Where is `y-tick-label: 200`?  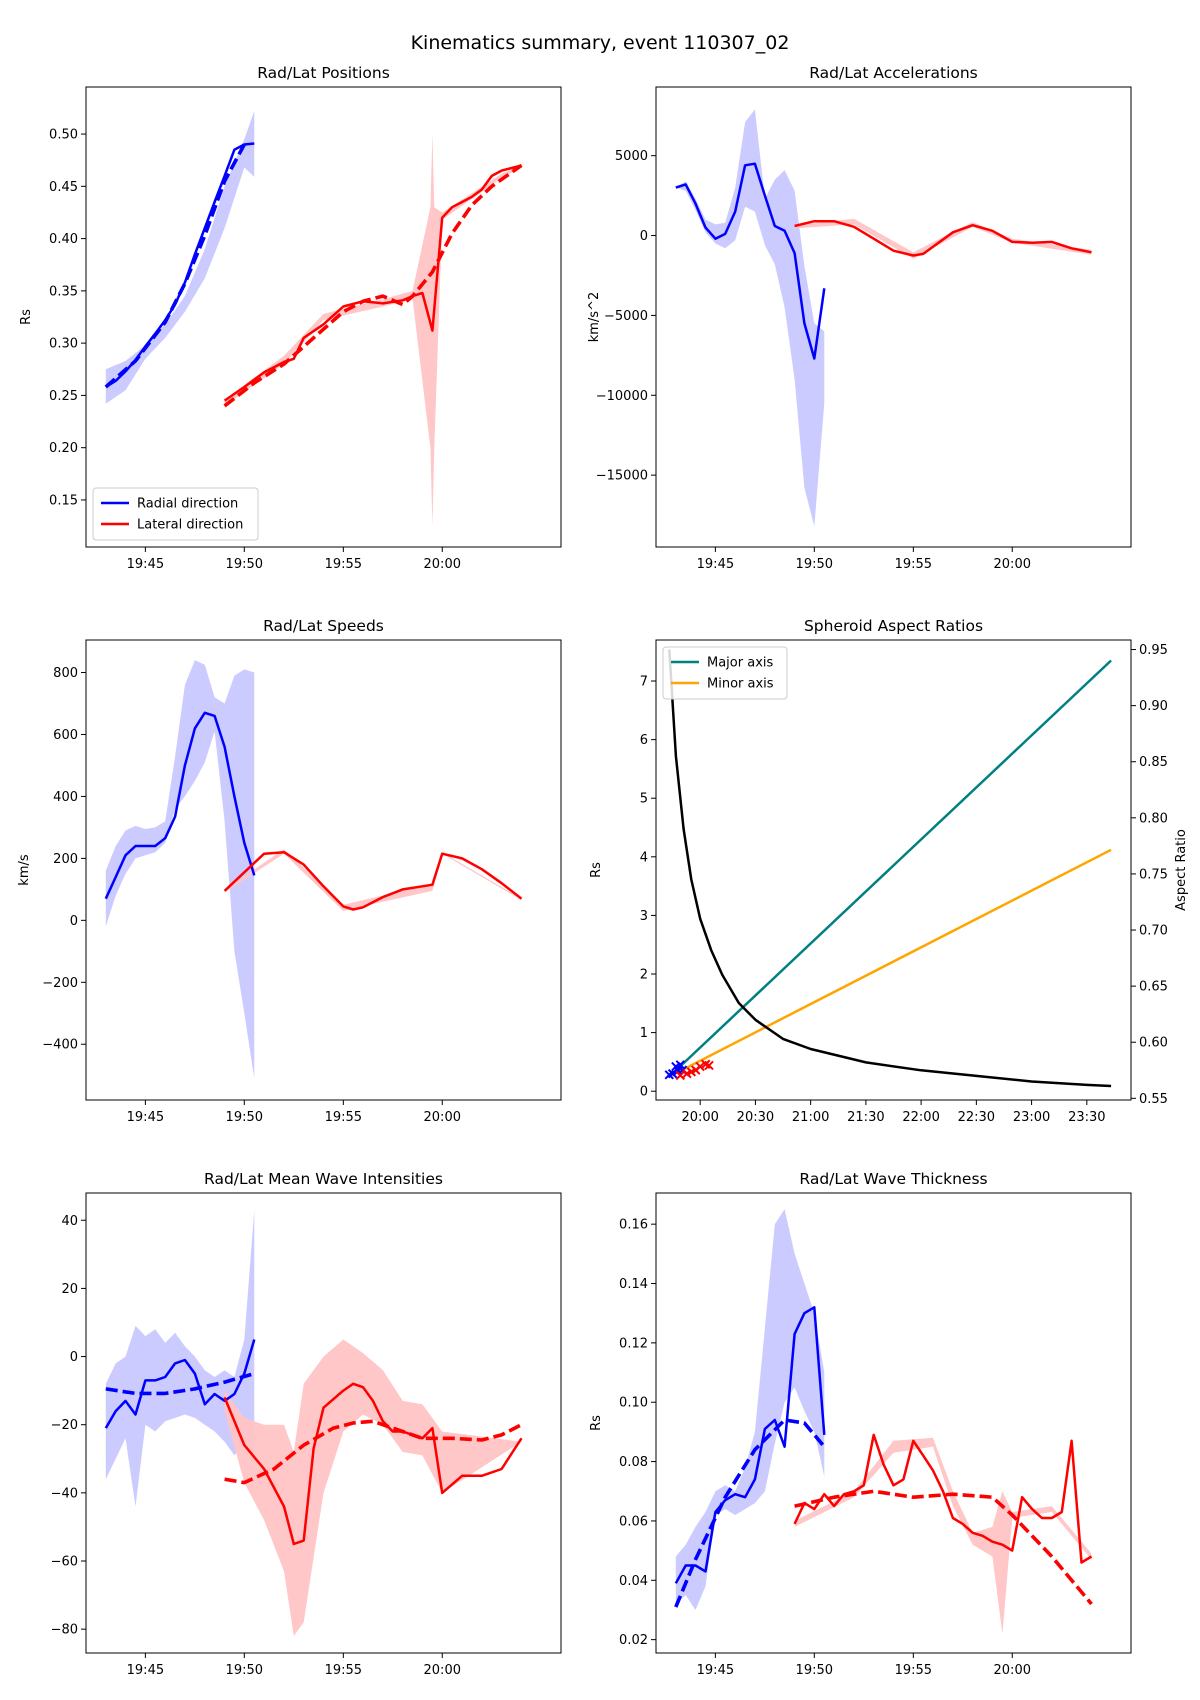
y-tick-label: 200 is located at coordinates (65, 859).